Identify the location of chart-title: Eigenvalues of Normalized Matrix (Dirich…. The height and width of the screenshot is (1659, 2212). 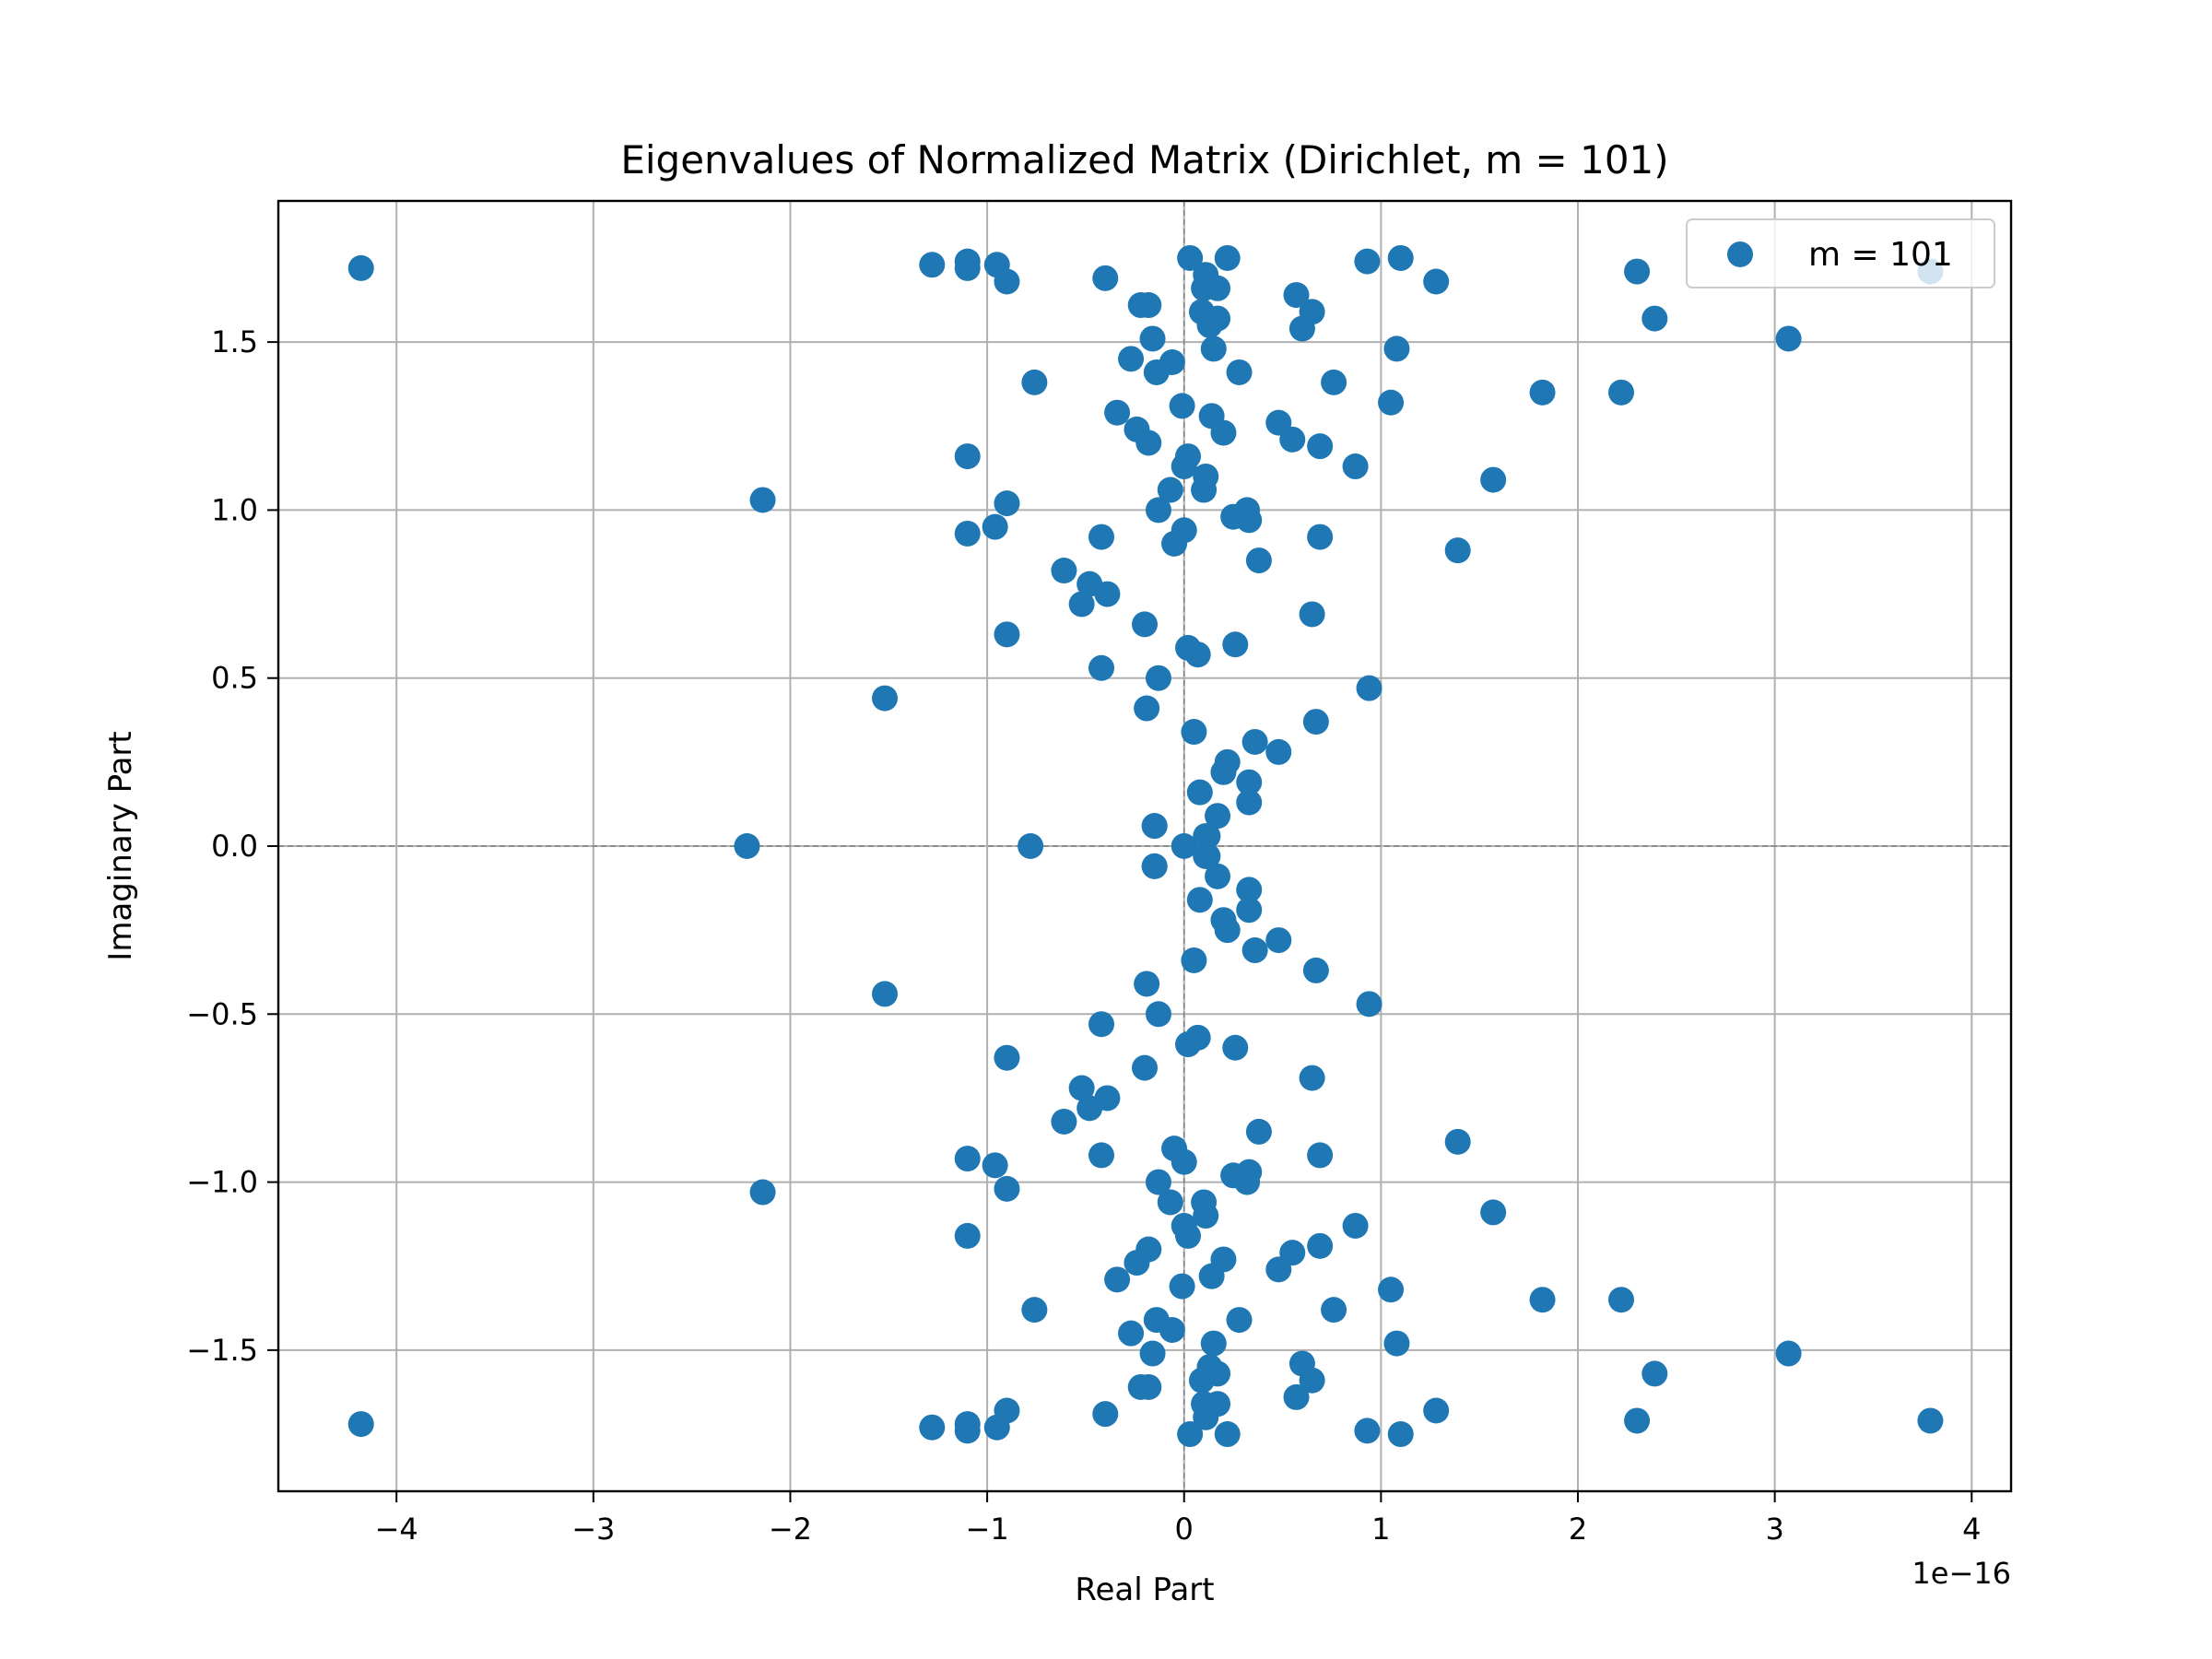
(1144, 159).